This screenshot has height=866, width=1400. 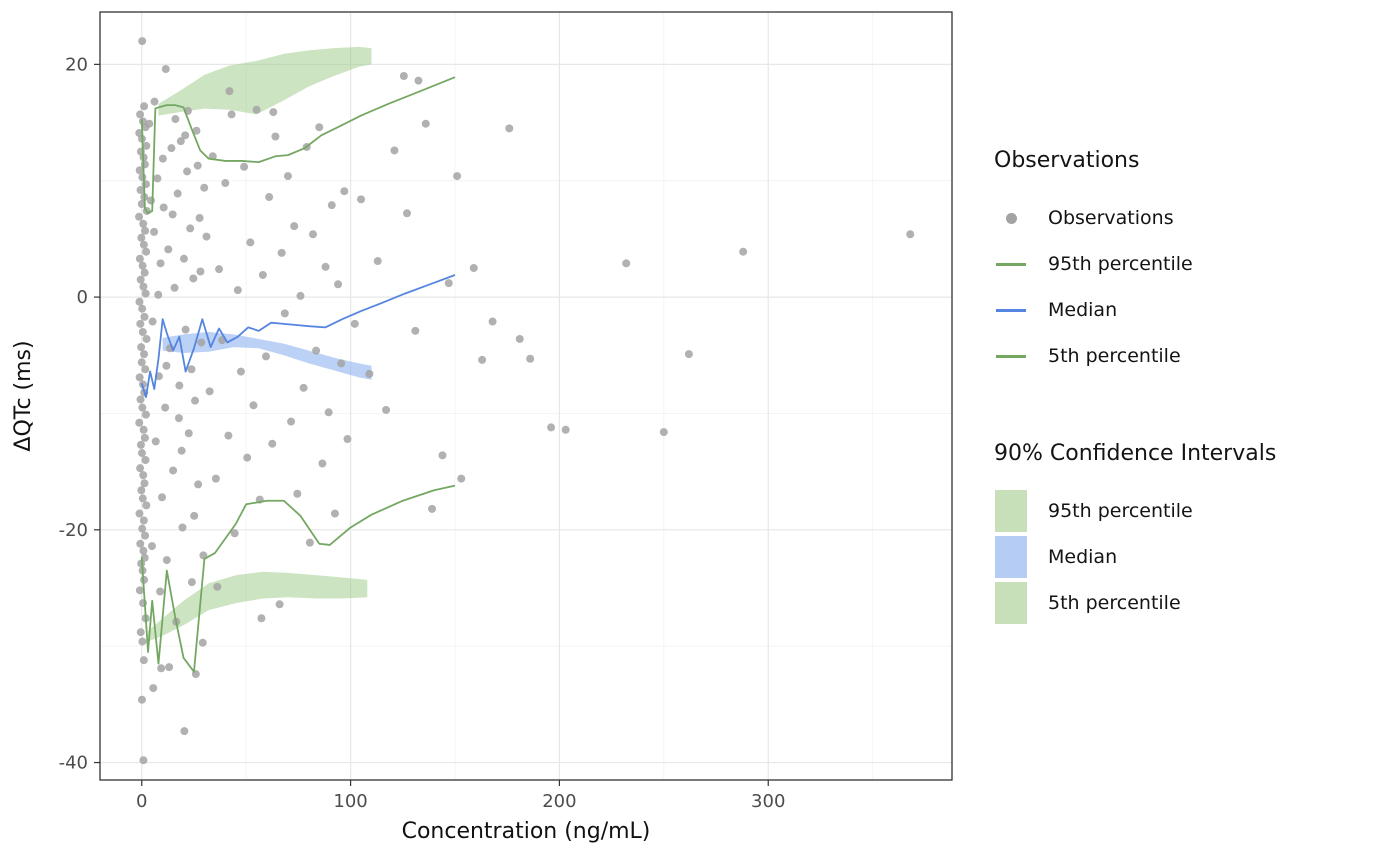 What do you see at coordinates (1197, 603) in the screenshot?
I see `legend-item-5th-percentile-ci: 5th percentile` at bounding box center [1197, 603].